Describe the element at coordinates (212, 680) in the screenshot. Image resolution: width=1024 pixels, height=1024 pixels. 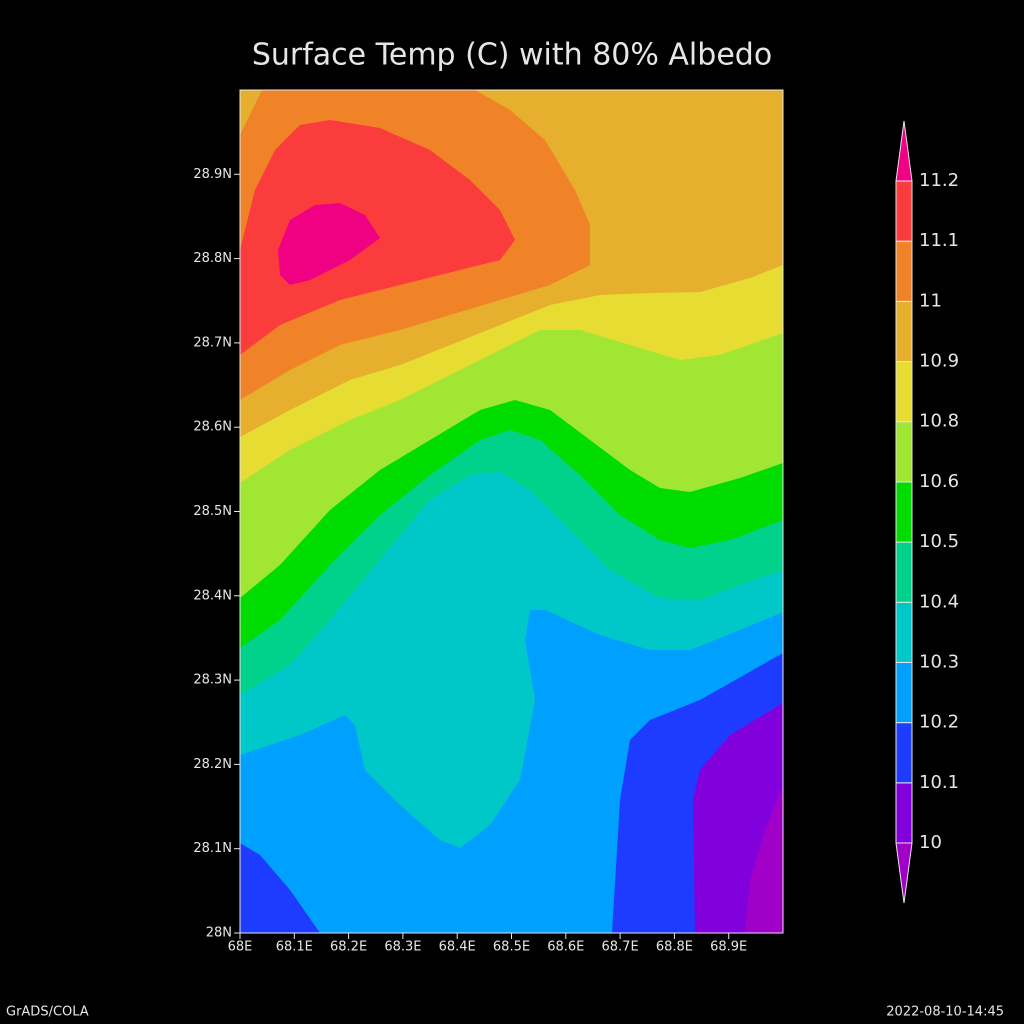
I see `y-tick-label: 28.3N` at that location.